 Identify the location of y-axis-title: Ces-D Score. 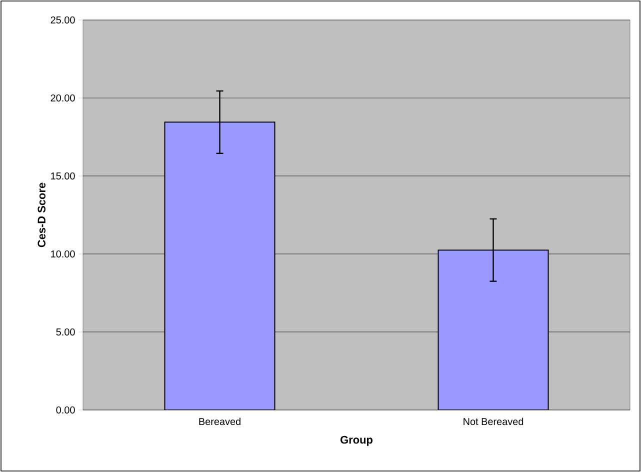
(42, 215).